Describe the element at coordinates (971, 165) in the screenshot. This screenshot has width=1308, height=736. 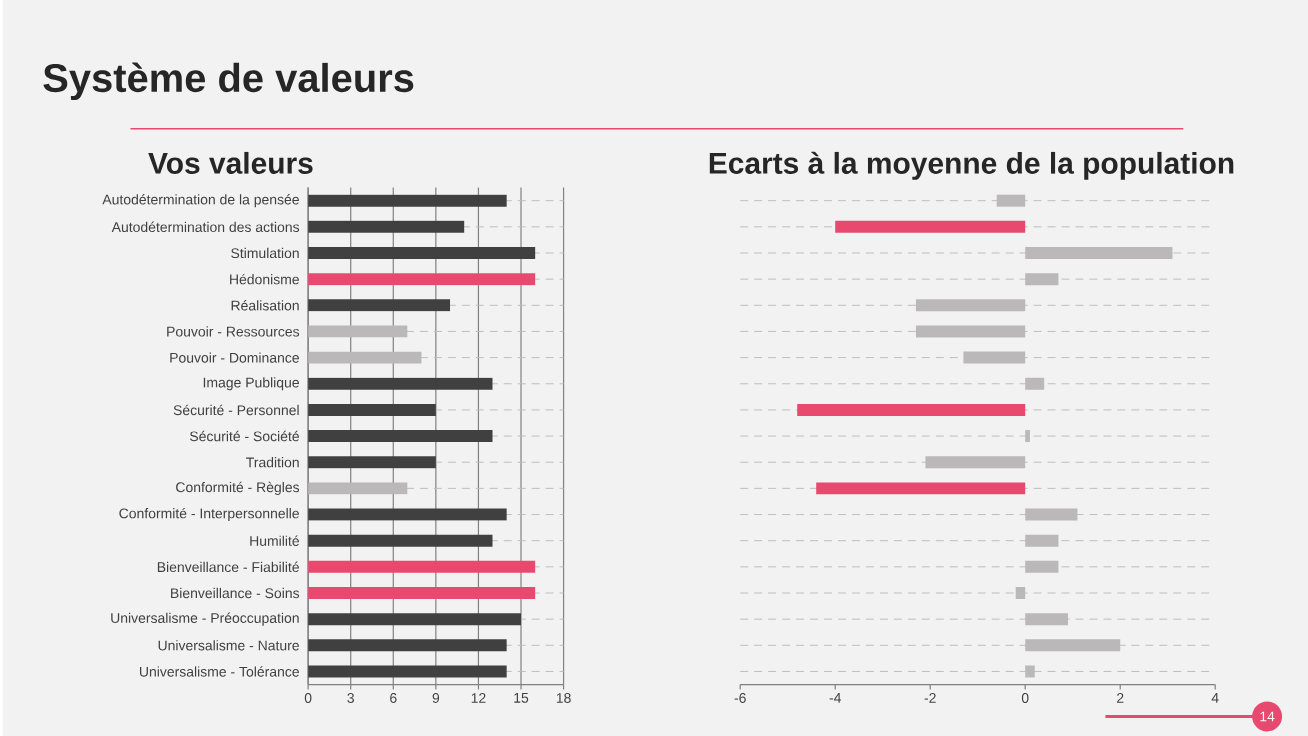
I see `chart-title: Ecarts à la moyenne de la population` at that location.